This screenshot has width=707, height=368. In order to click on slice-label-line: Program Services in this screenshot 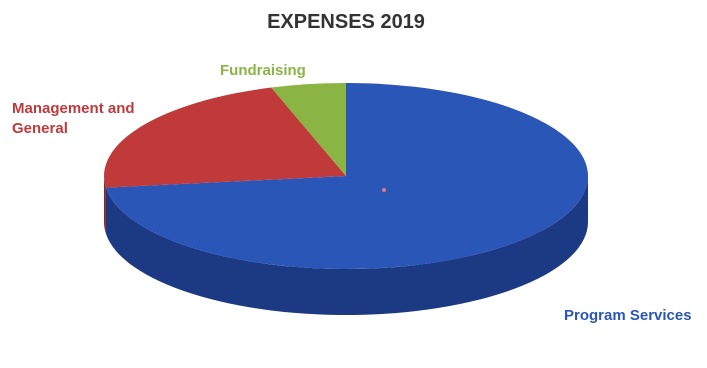, I will do `click(628, 315)`.